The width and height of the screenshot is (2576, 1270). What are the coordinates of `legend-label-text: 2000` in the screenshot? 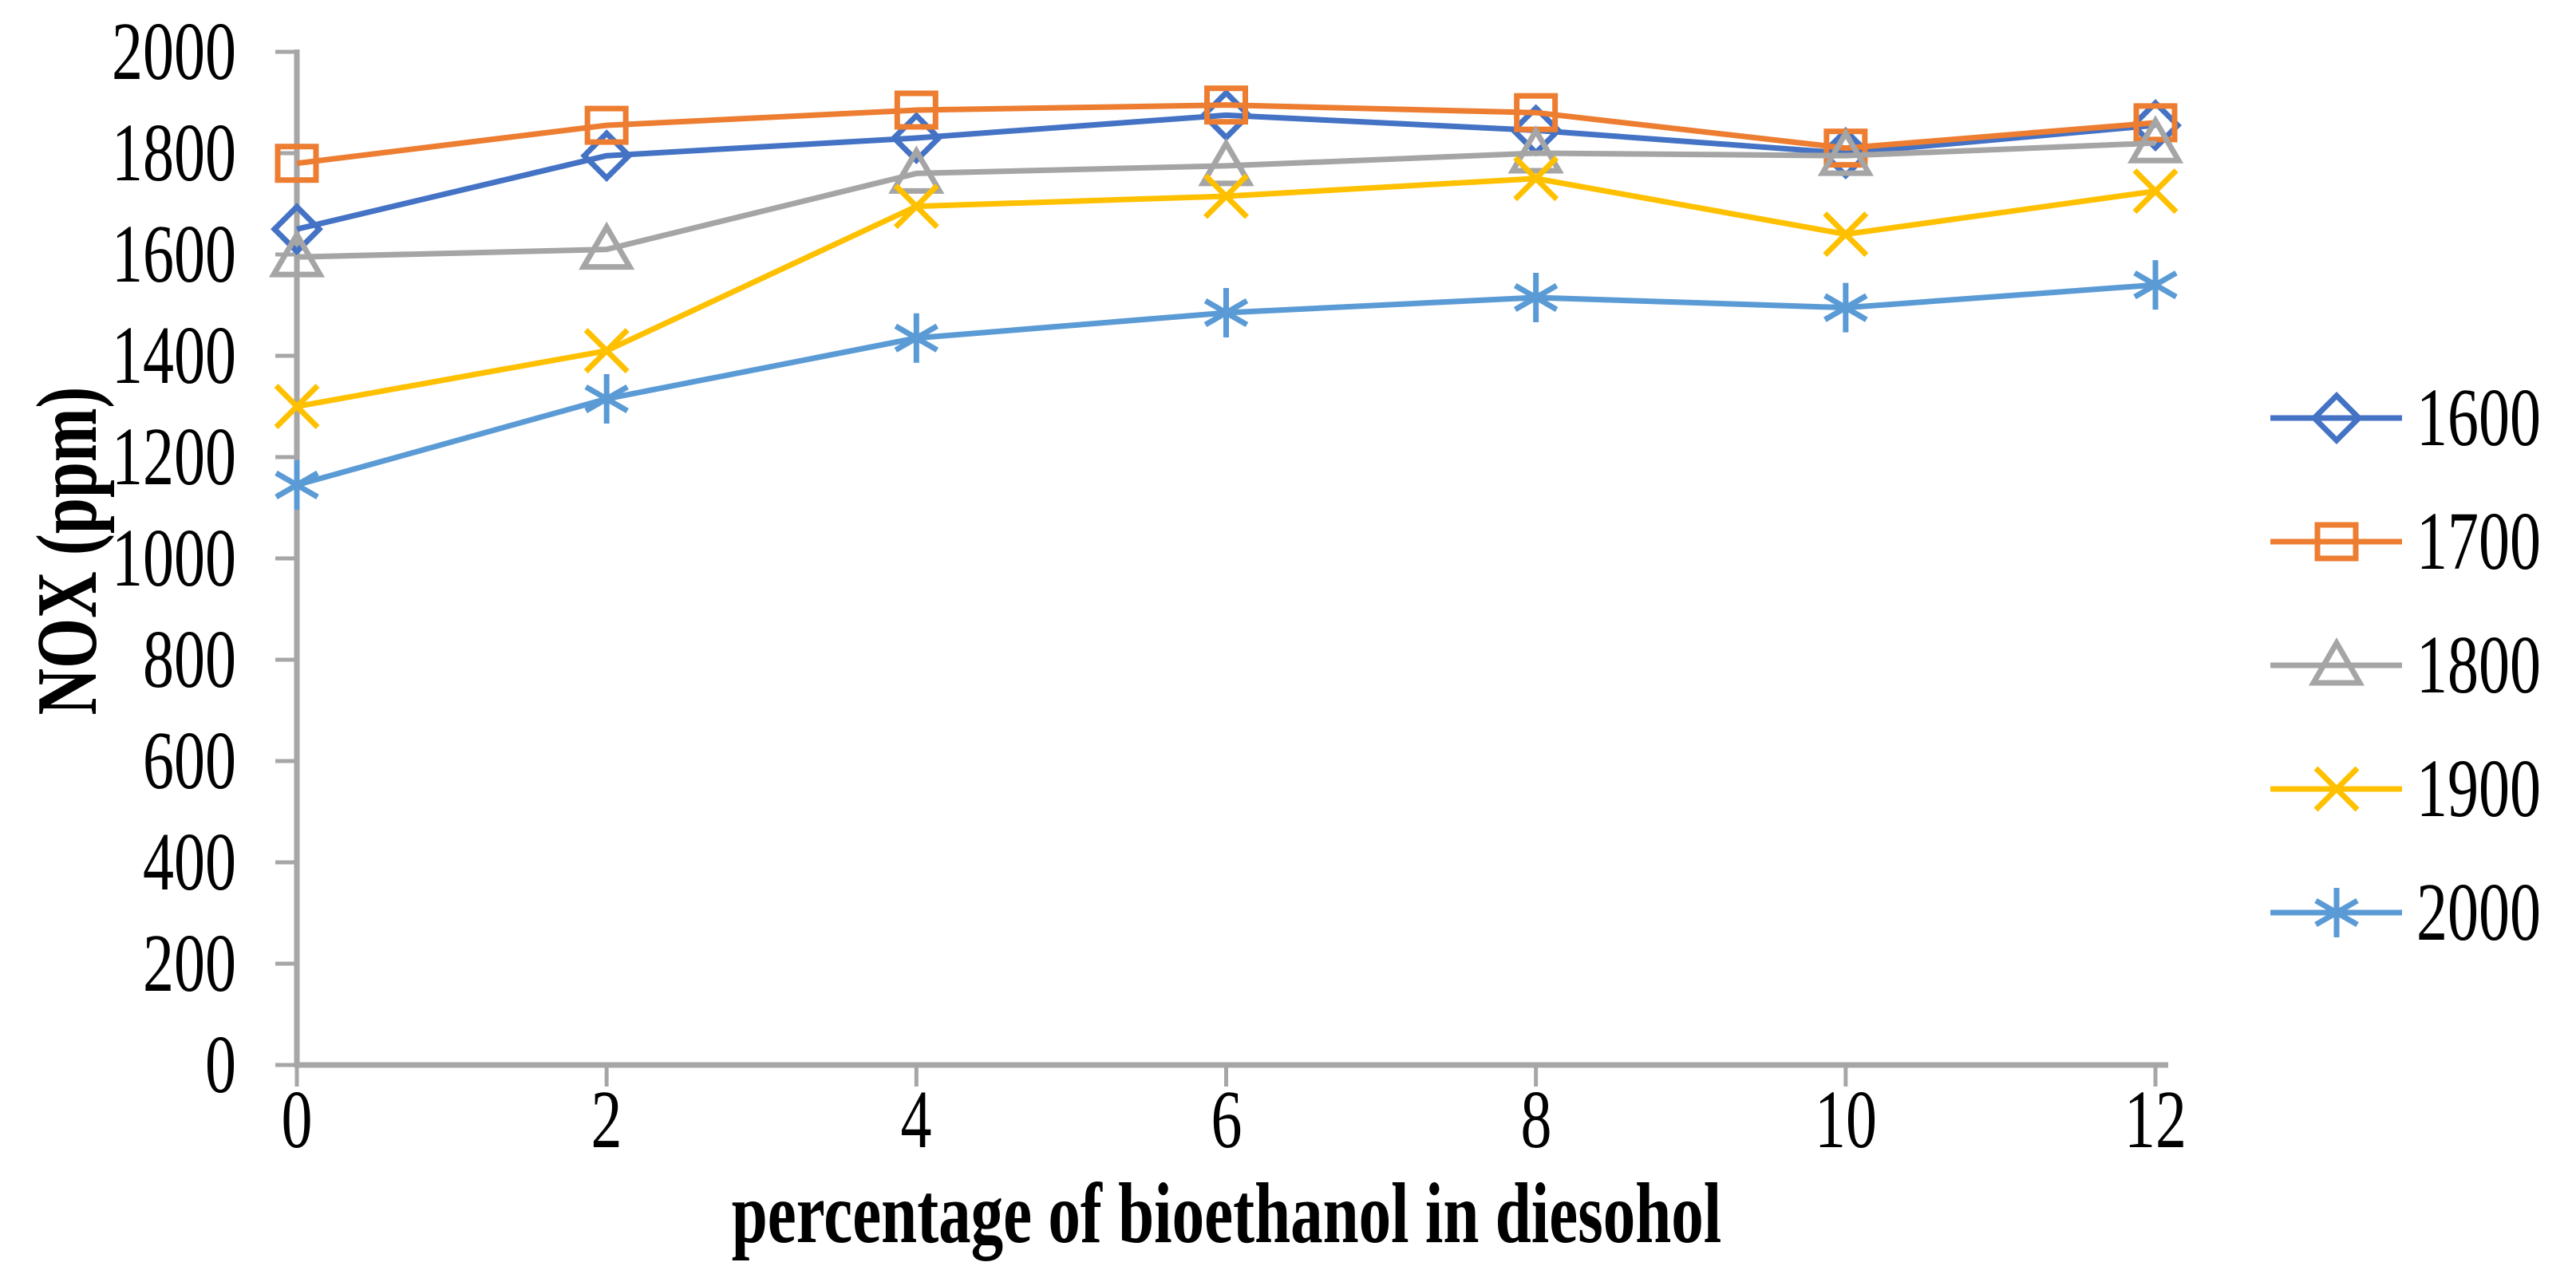 It's located at (2478, 912).